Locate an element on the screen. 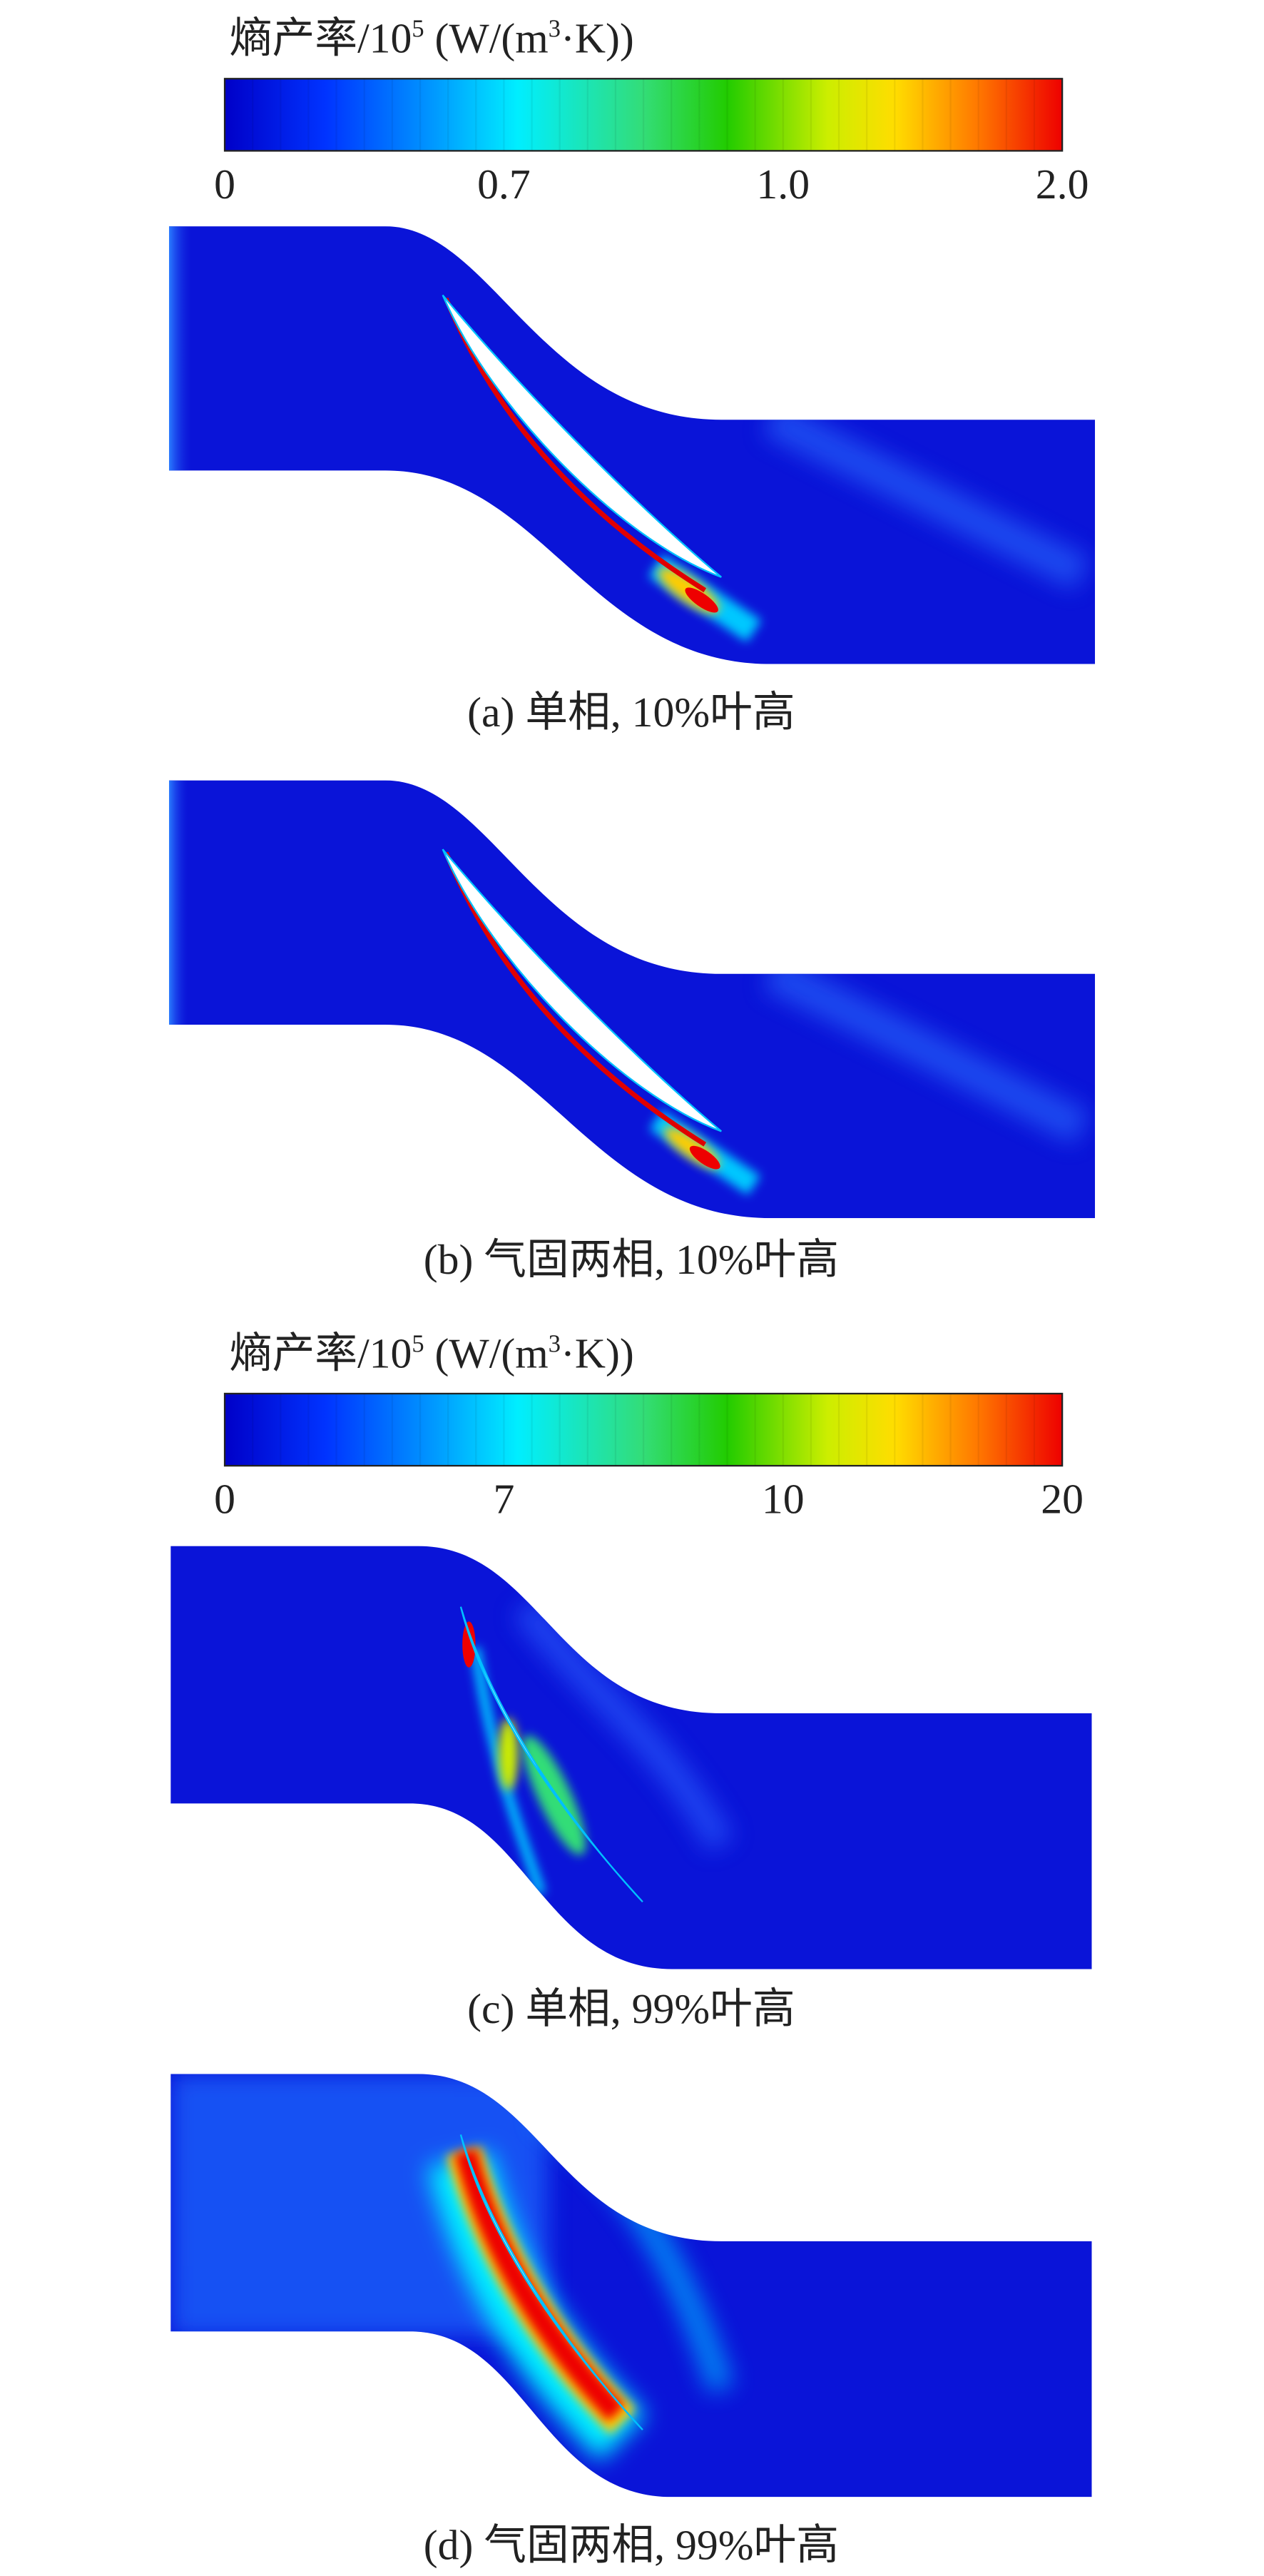  panel-b is located at coordinates (632, 999).